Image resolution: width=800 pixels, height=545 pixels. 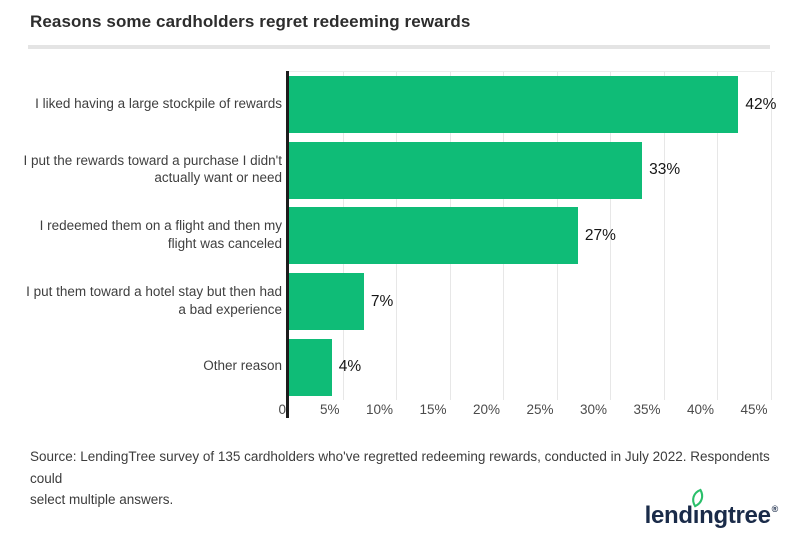 What do you see at coordinates (775, 509) in the screenshot?
I see `registered-trademark: ®` at bounding box center [775, 509].